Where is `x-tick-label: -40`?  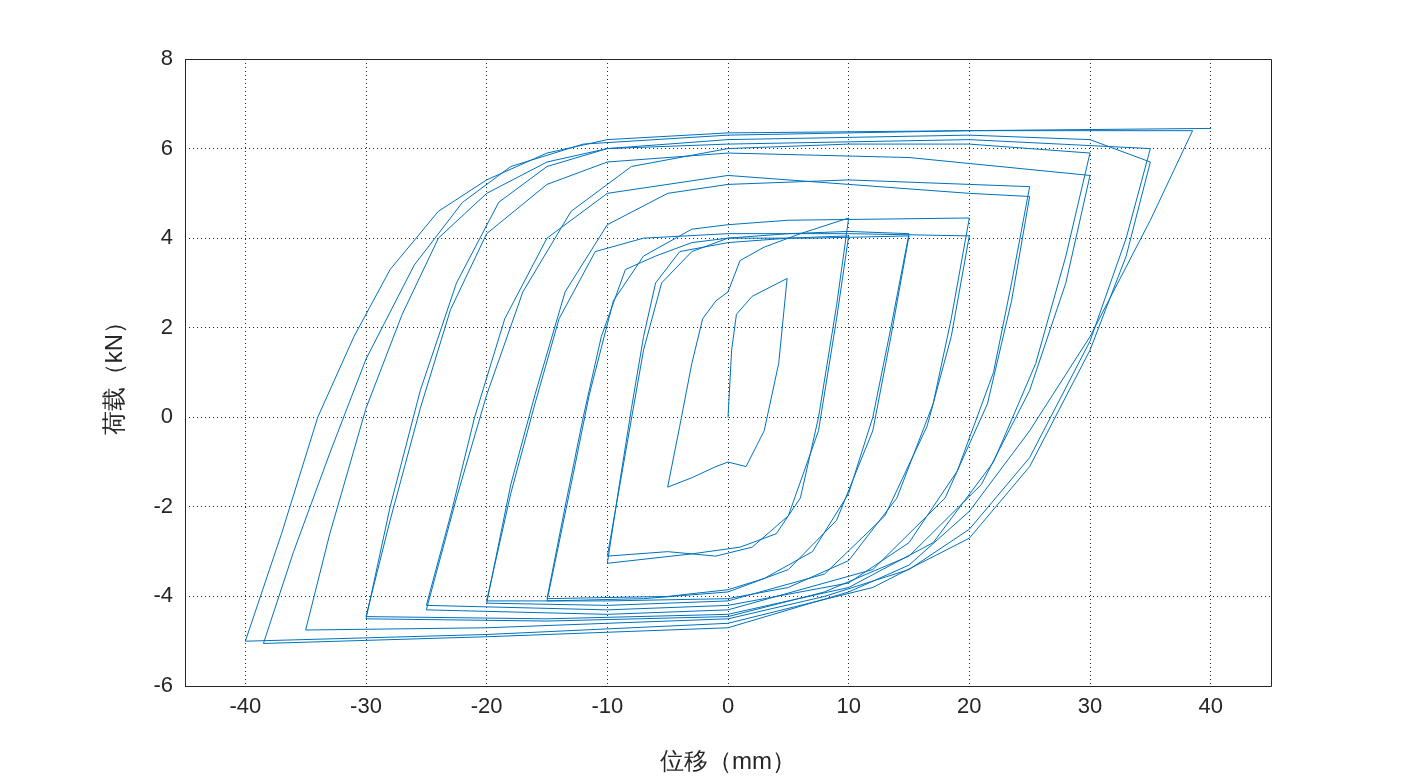
x-tick-label: -40 is located at coordinates (245, 706).